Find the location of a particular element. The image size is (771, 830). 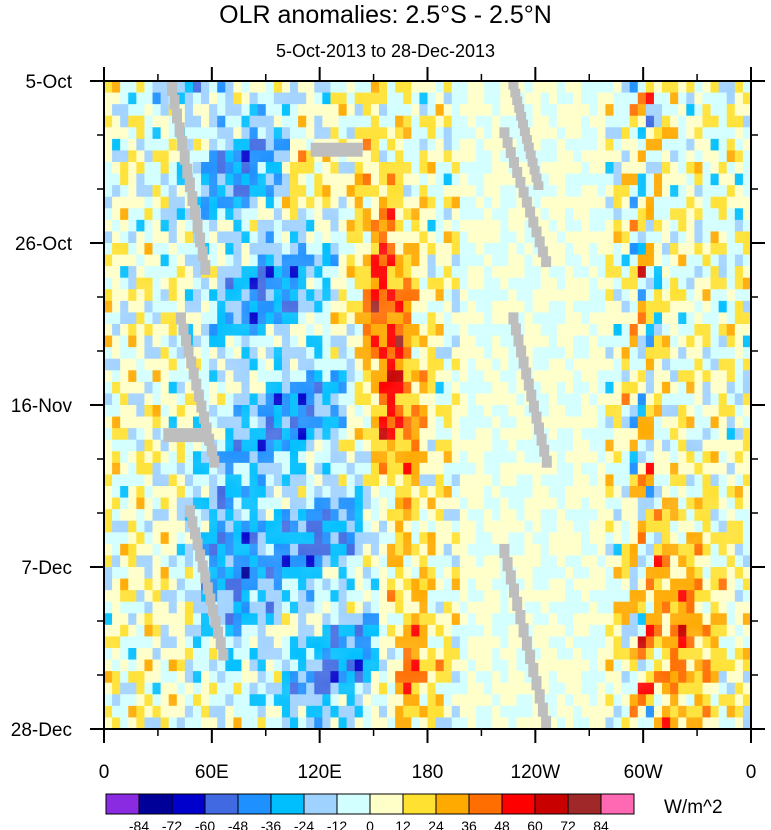

colorbar: -84 -72 -60 -48 -36 -24 -12 0 12 24 36 48 60 72 84 is located at coordinates (370, 811).